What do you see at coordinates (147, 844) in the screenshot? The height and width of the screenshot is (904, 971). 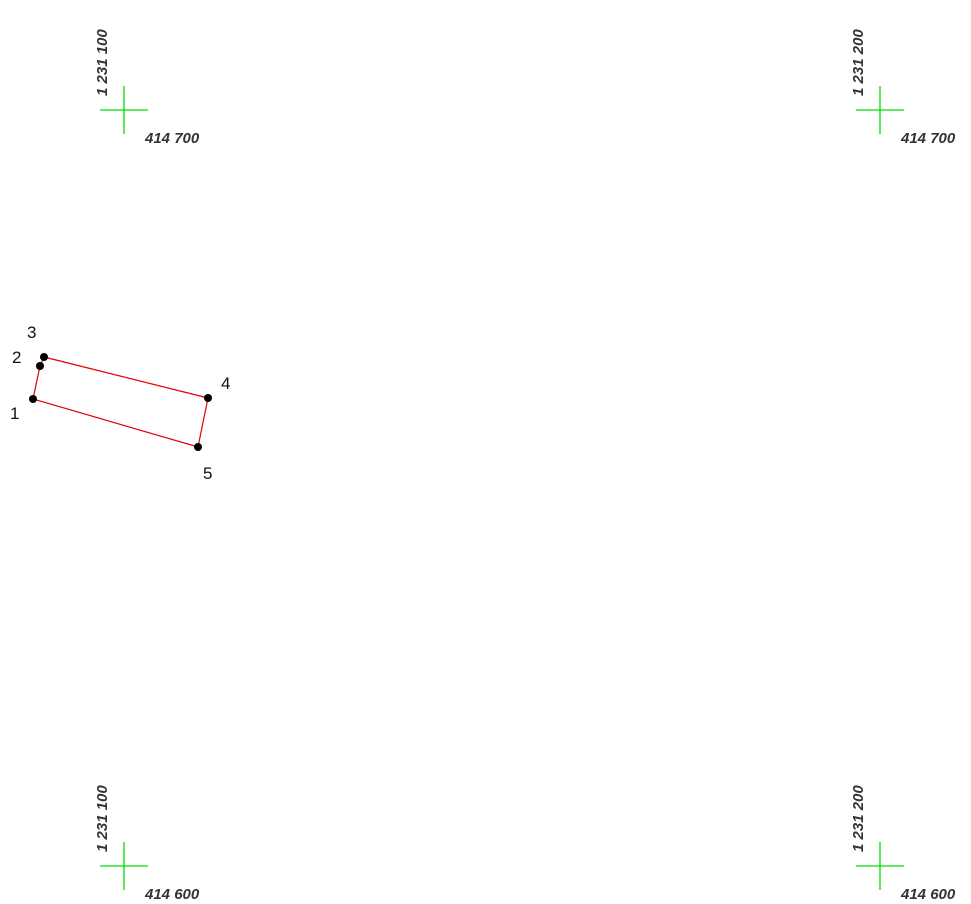 I see `grid-cross-bottom-left: 414 600 1 231 100` at bounding box center [147, 844].